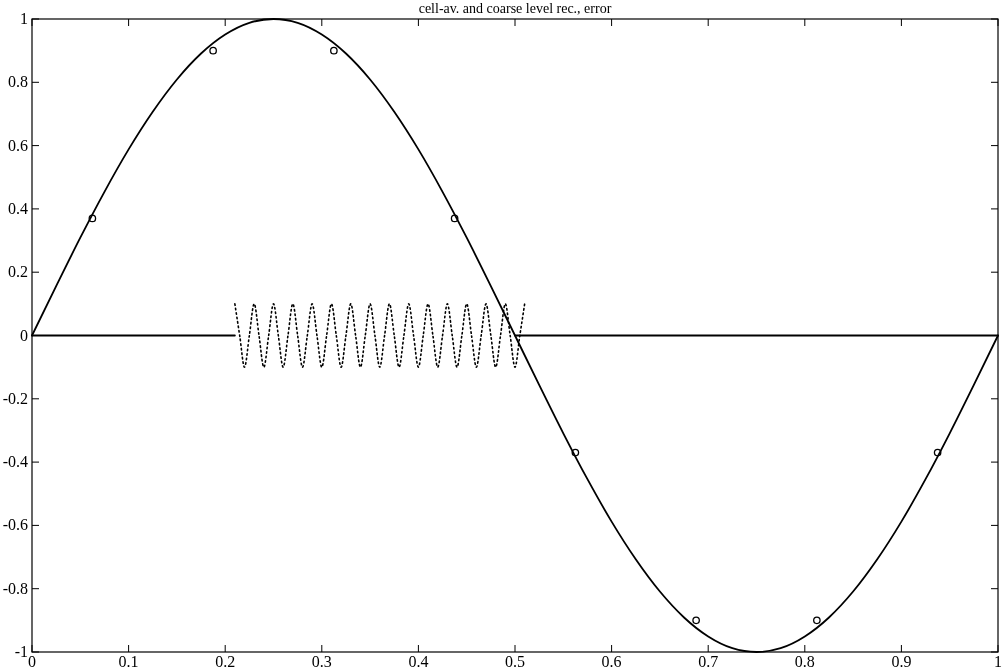 The height and width of the screenshot is (670, 1008). Describe the element at coordinates (15, 525) in the screenshot. I see `y-tick-label: -0.6` at that location.